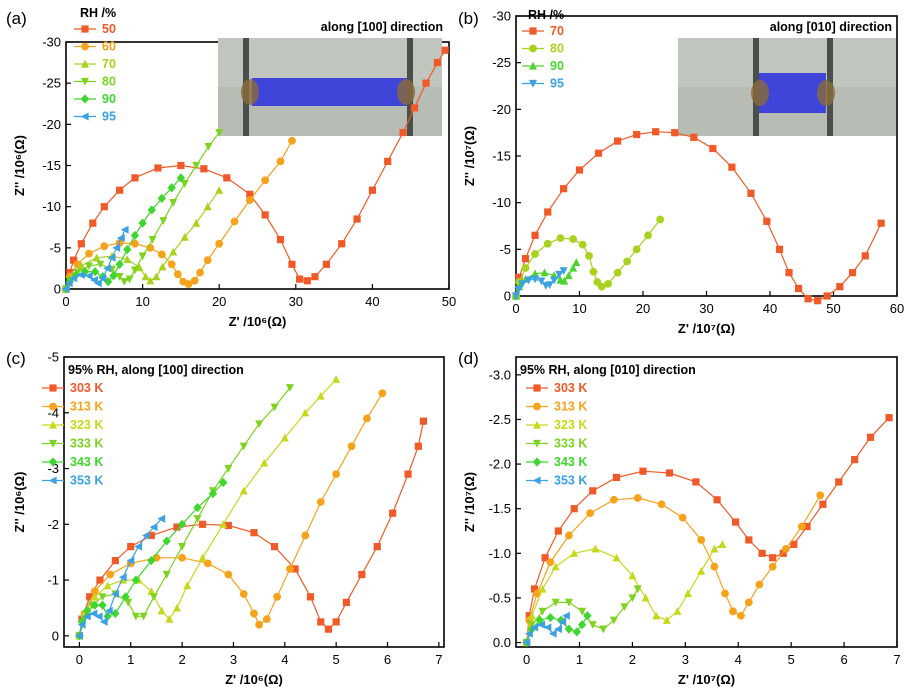 This screenshot has height=693, width=910. I want to click on x-tick-label: 60, so click(897, 308).